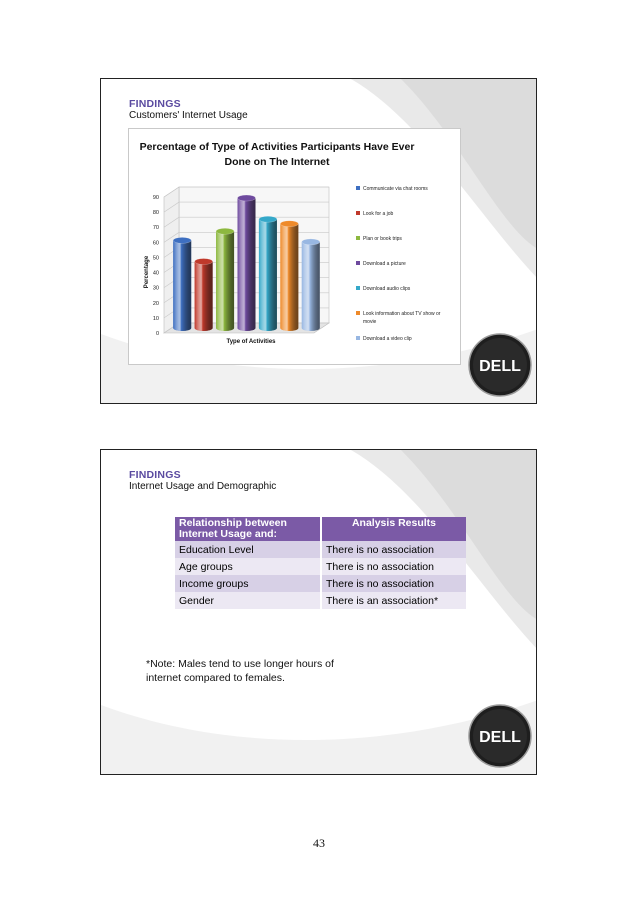 The image size is (638, 903). I want to click on legend-label: Download a video clip, so click(387, 339).